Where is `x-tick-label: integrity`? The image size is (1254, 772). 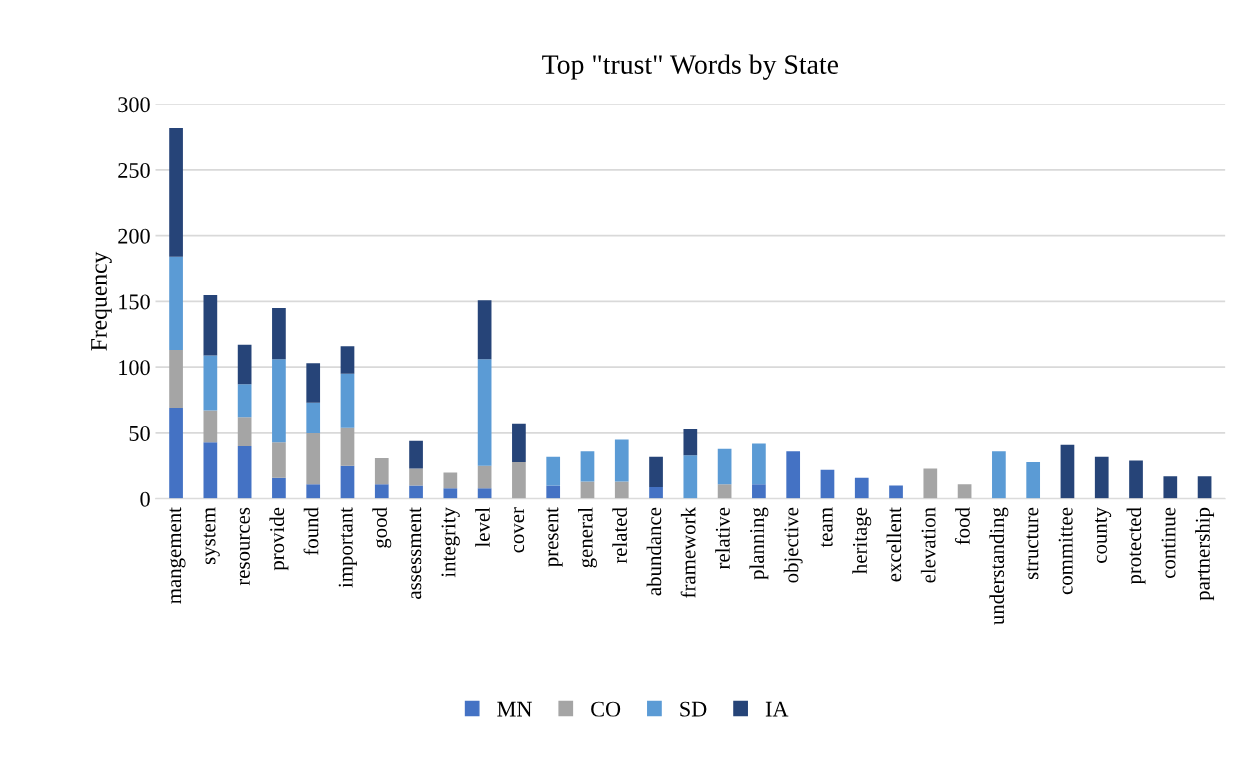 x-tick-label: integrity is located at coordinates (450, 542).